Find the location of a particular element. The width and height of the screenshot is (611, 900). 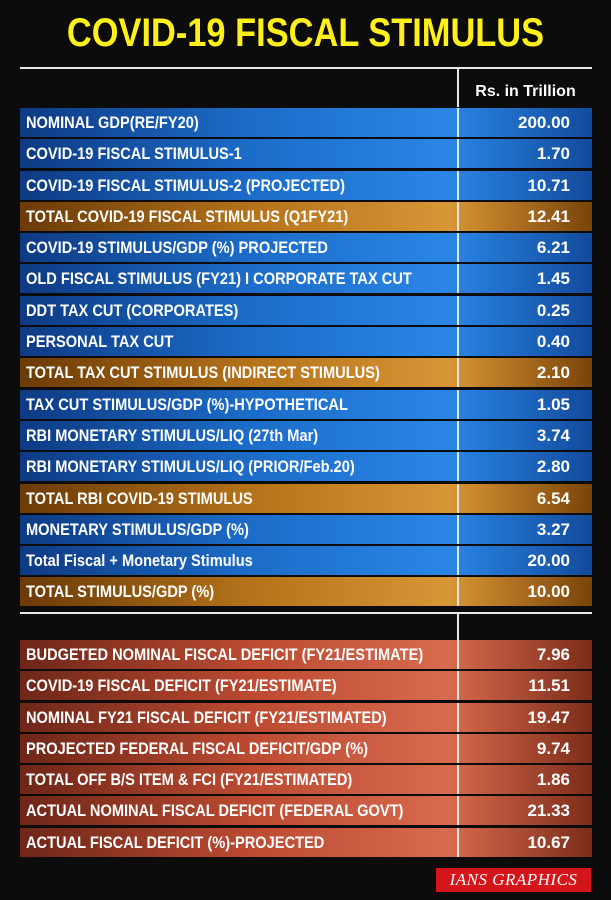

row-value: 10.00 is located at coordinates (548, 592).